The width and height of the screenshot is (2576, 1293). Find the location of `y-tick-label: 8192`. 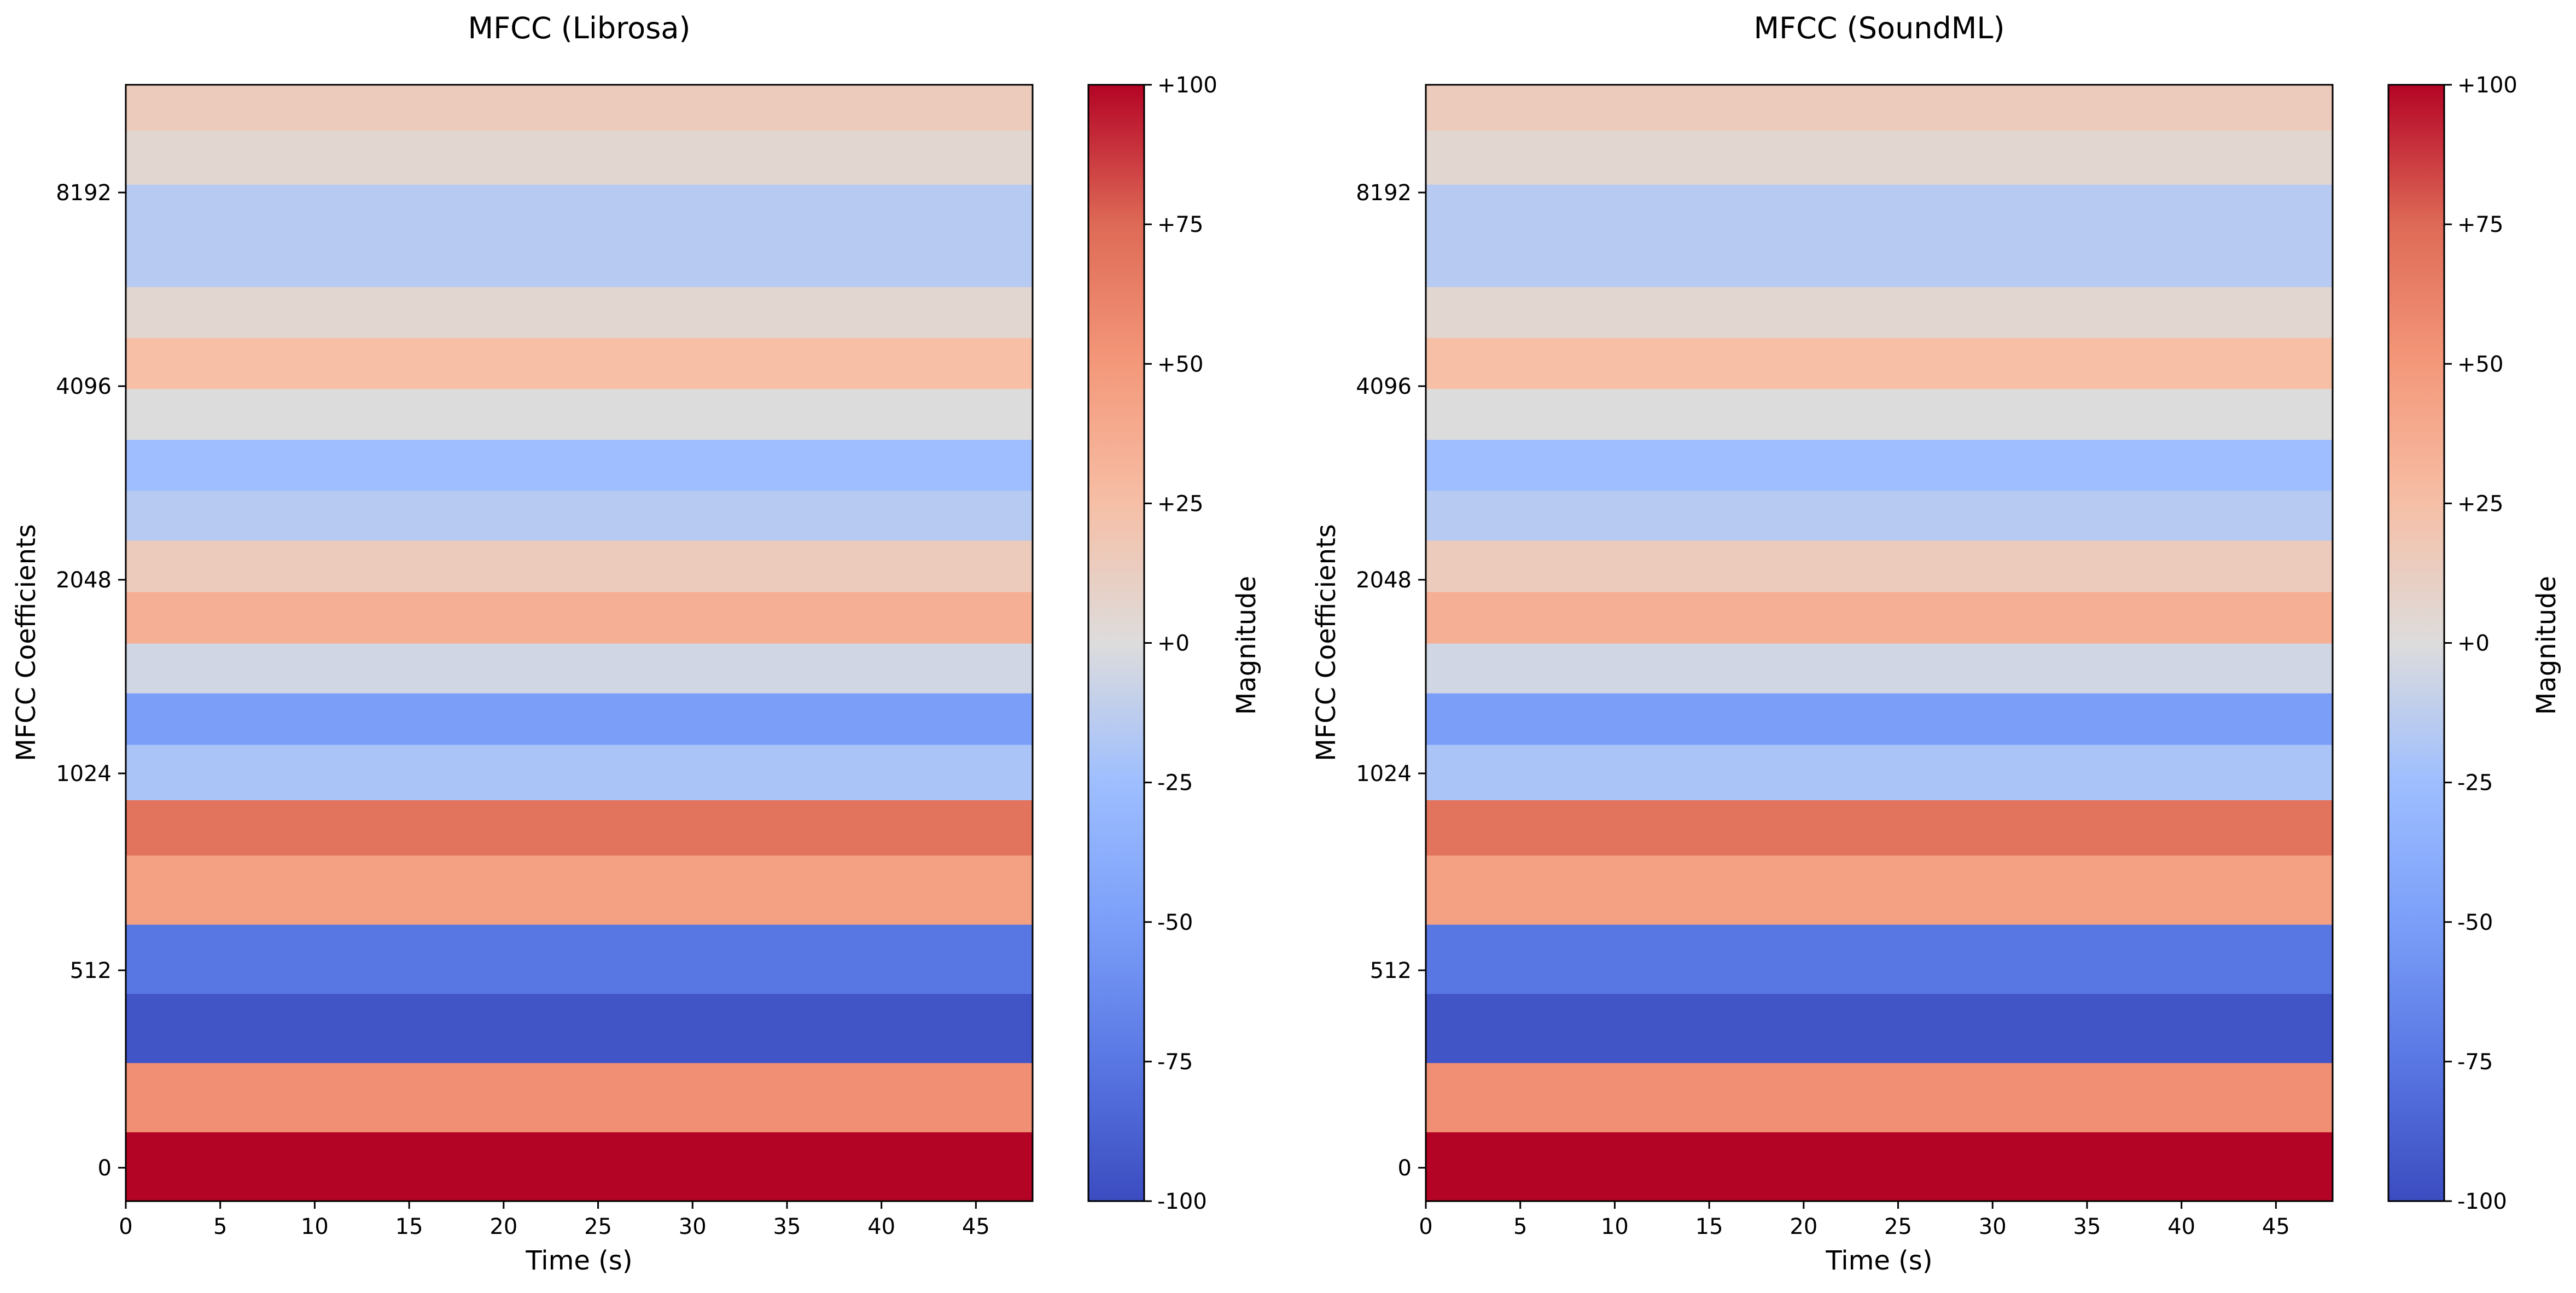

y-tick-label: 8192 is located at coordinates (1384, 193).